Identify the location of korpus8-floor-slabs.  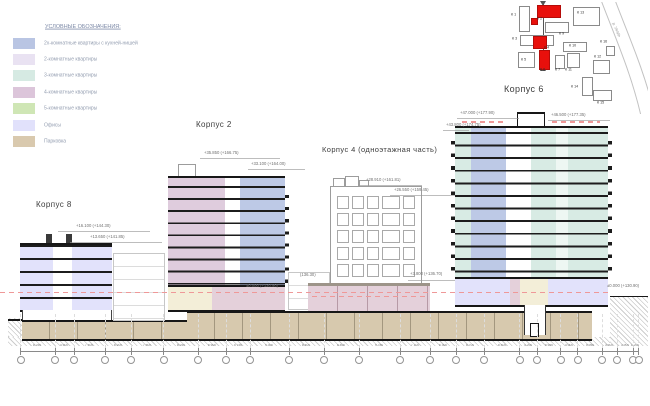
(66, 275).